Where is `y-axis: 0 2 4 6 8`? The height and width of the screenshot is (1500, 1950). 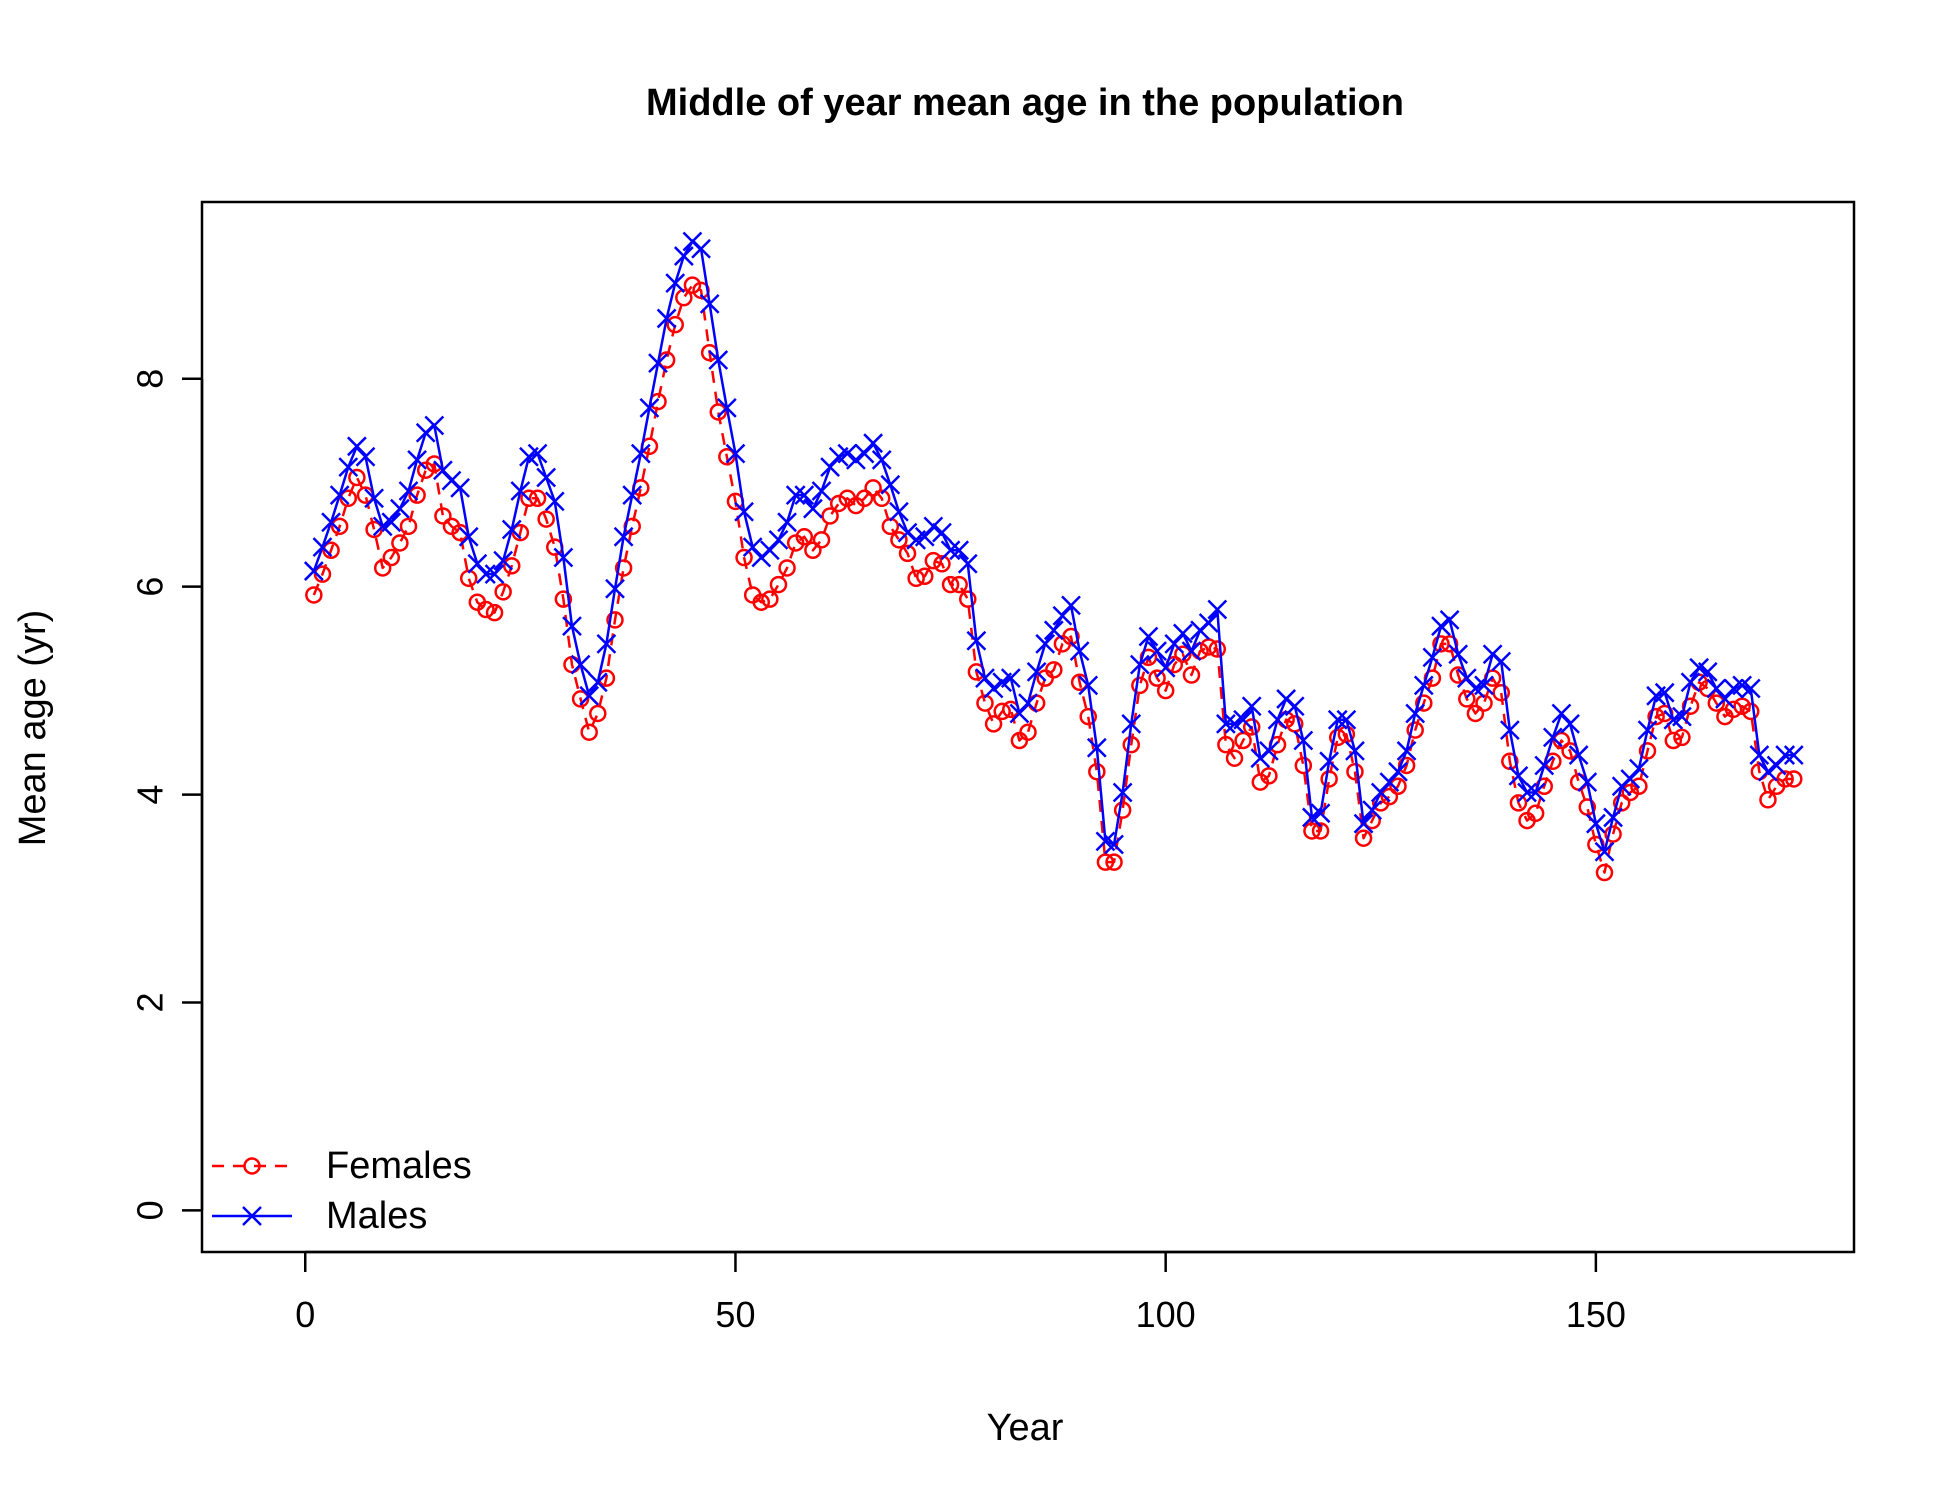 y-axis: 0 2 4 6 8 is located at coordinates (167, 794).